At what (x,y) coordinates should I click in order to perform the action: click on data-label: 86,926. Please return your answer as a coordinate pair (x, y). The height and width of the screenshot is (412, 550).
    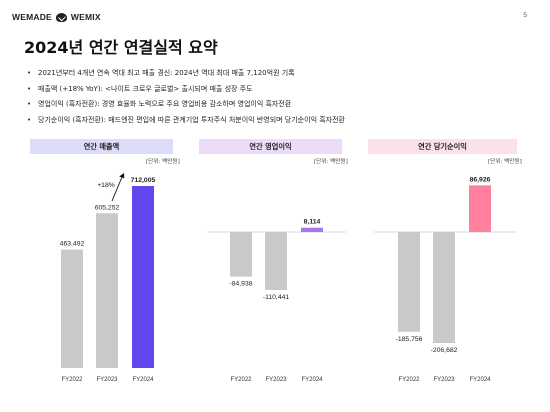
    Looking at the image, I should click on (480, 179).